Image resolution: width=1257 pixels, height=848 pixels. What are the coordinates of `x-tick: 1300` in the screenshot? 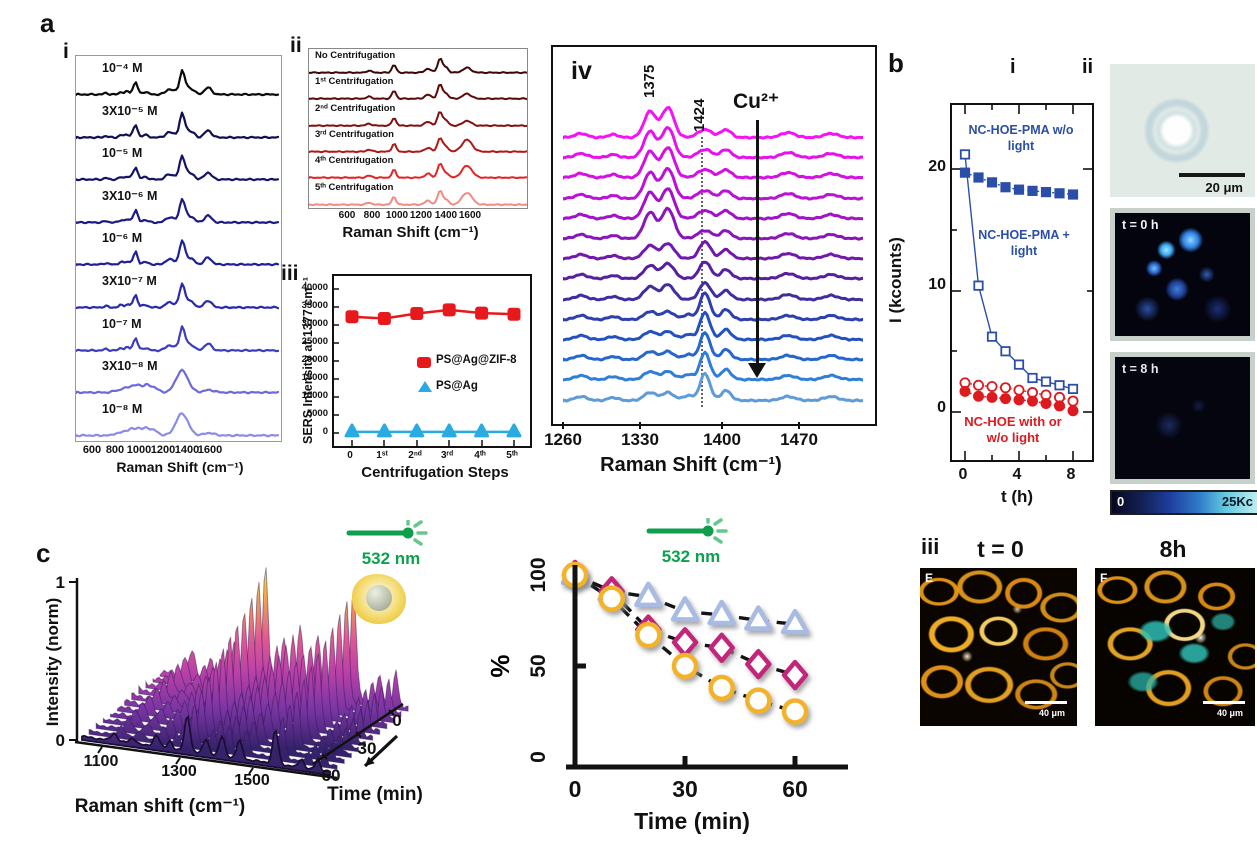 It's located at (179, 771).